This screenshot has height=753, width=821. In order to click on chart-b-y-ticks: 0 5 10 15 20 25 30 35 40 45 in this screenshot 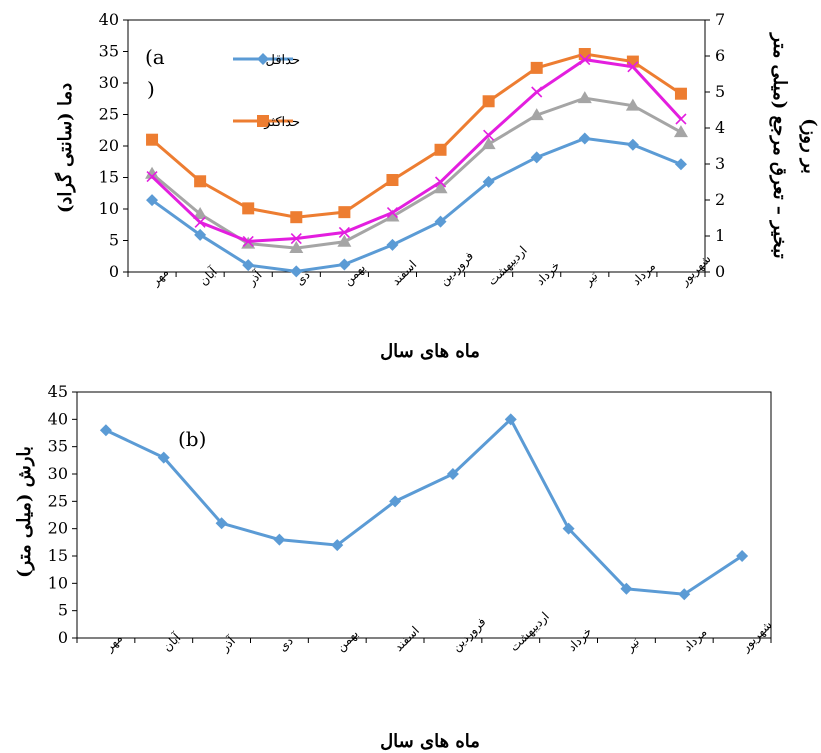, I will do `click(58, 514)`.